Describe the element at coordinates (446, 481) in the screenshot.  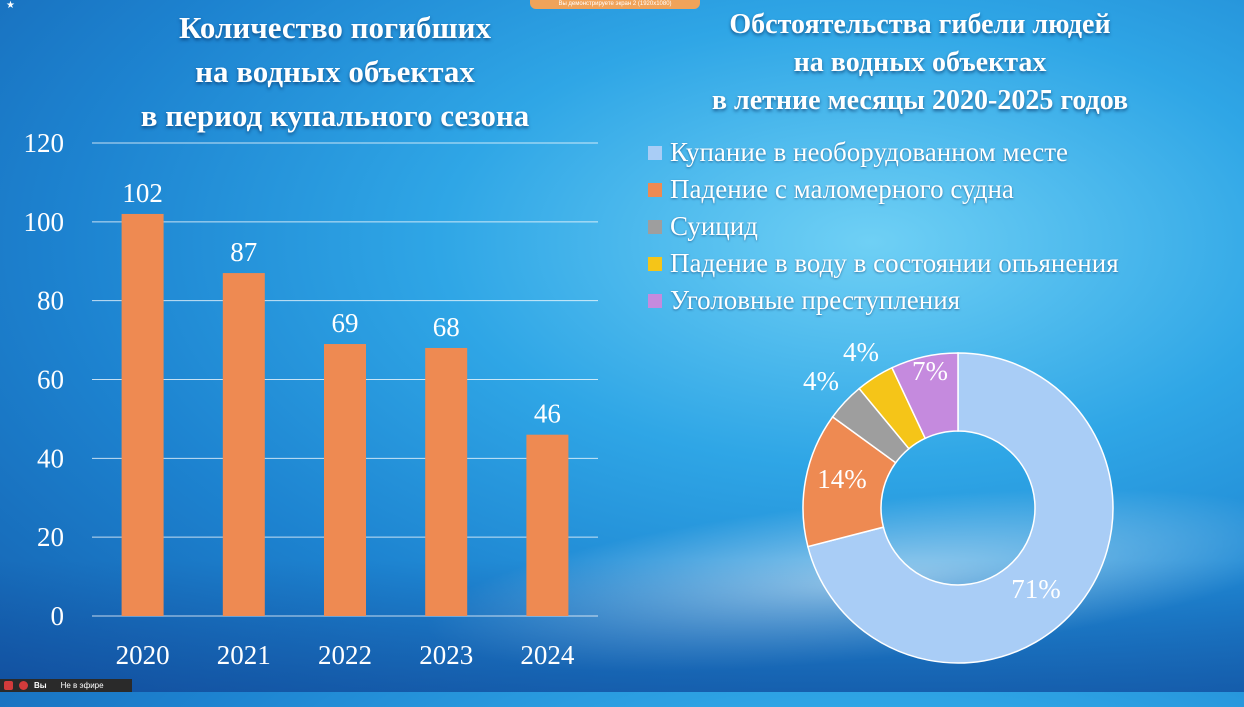
I see `bar-2023` at that location.